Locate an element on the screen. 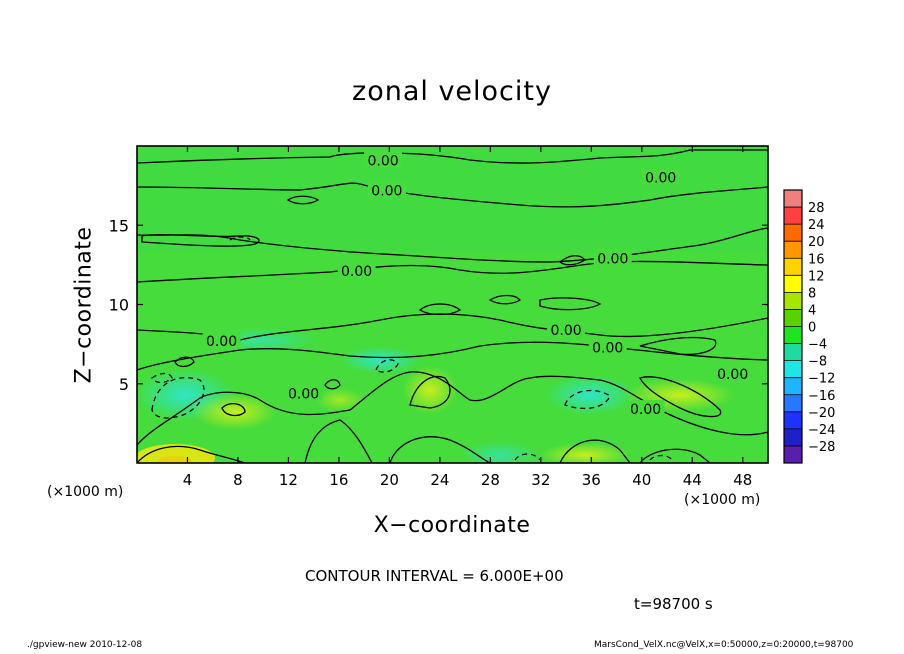 This screenshot has height=654, width=904. colorbar: 28 24 20 16 12 8 4 0 −4 −8 −12 −16 −20 −24 −28 is located at coordinates (809, 326).